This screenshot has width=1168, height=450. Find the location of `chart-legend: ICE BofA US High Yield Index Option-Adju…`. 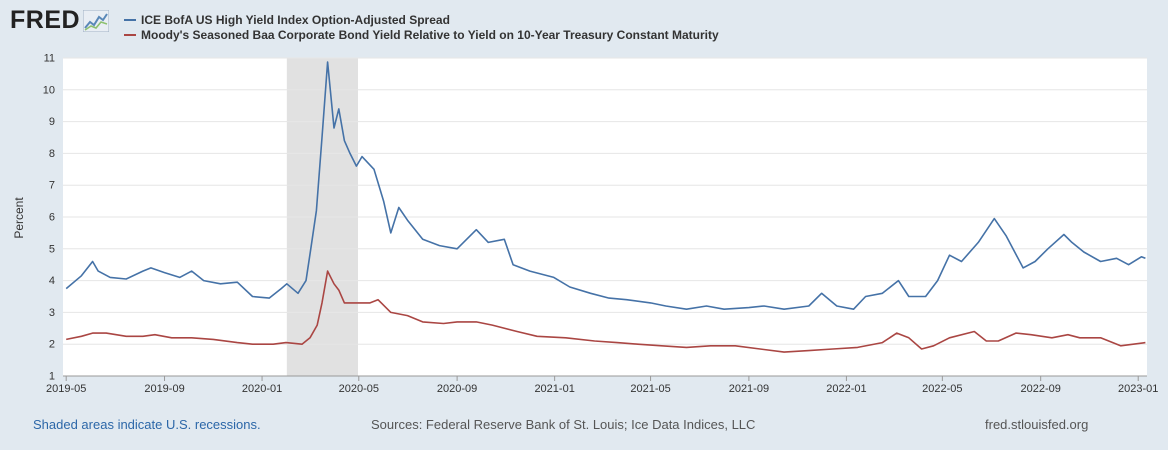

chart-legend: ICE BofA US High Yield Index Option-Adju… is located at coordinates (421, 27).